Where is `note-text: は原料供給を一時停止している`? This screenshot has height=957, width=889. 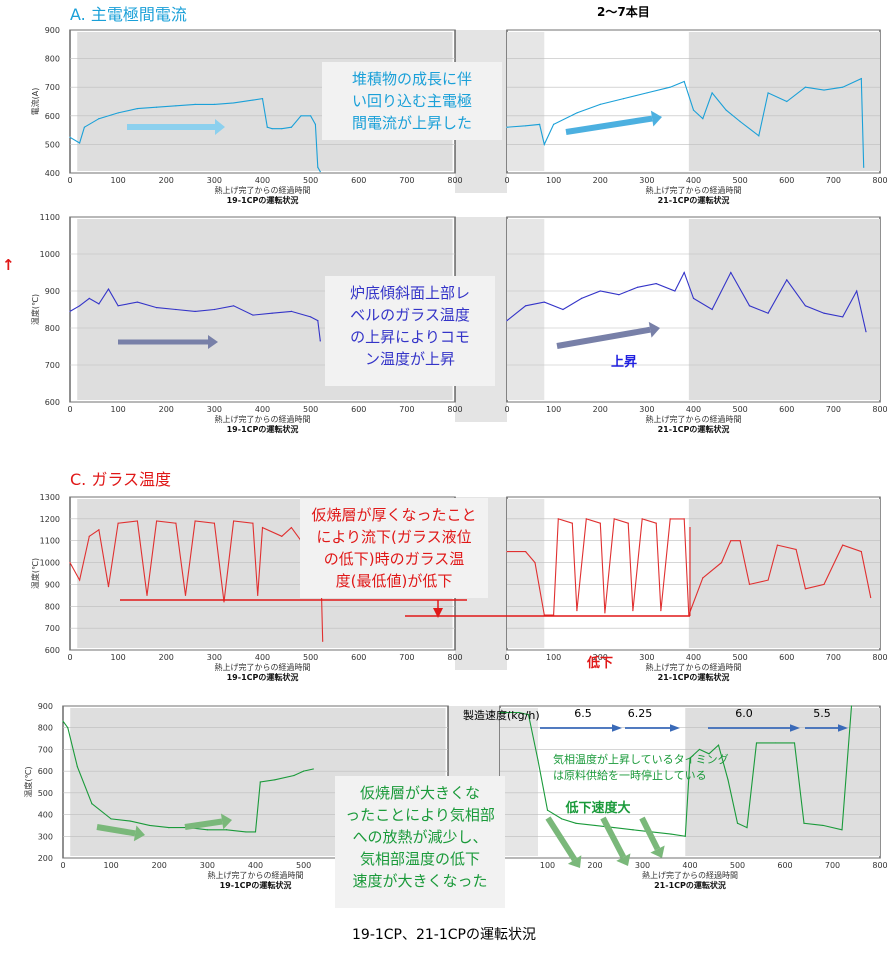 note-text: は原料供給を一時停止している is located at coordinates (630, 775).